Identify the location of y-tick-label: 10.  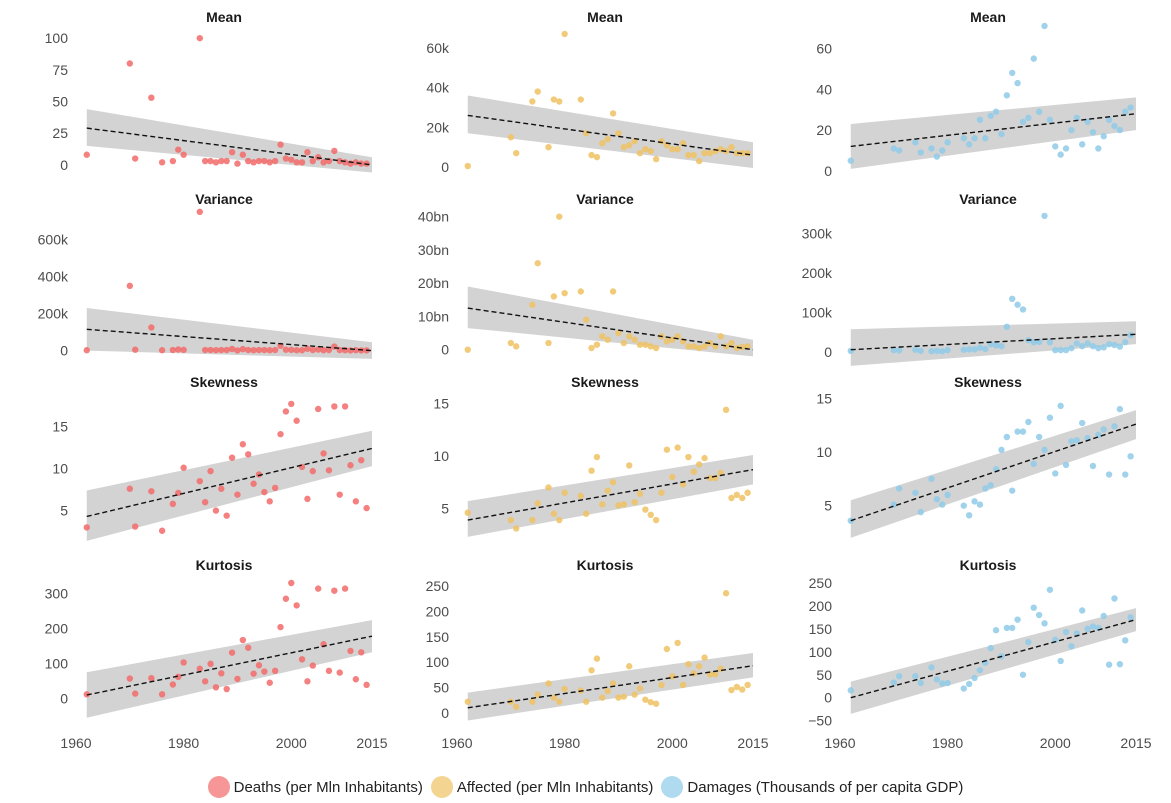
(441, 456).